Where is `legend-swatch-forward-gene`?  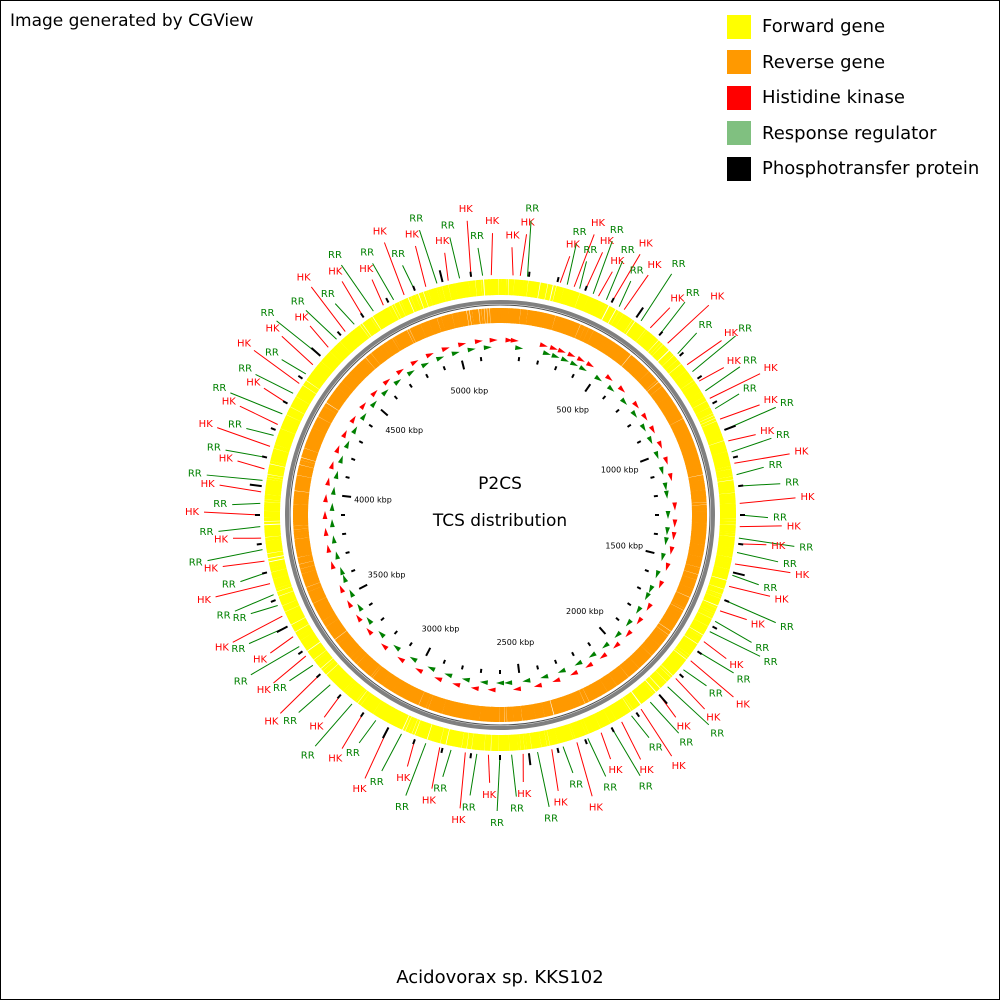 legend-swatch-forward-gene is located at coordinates (739, 26).